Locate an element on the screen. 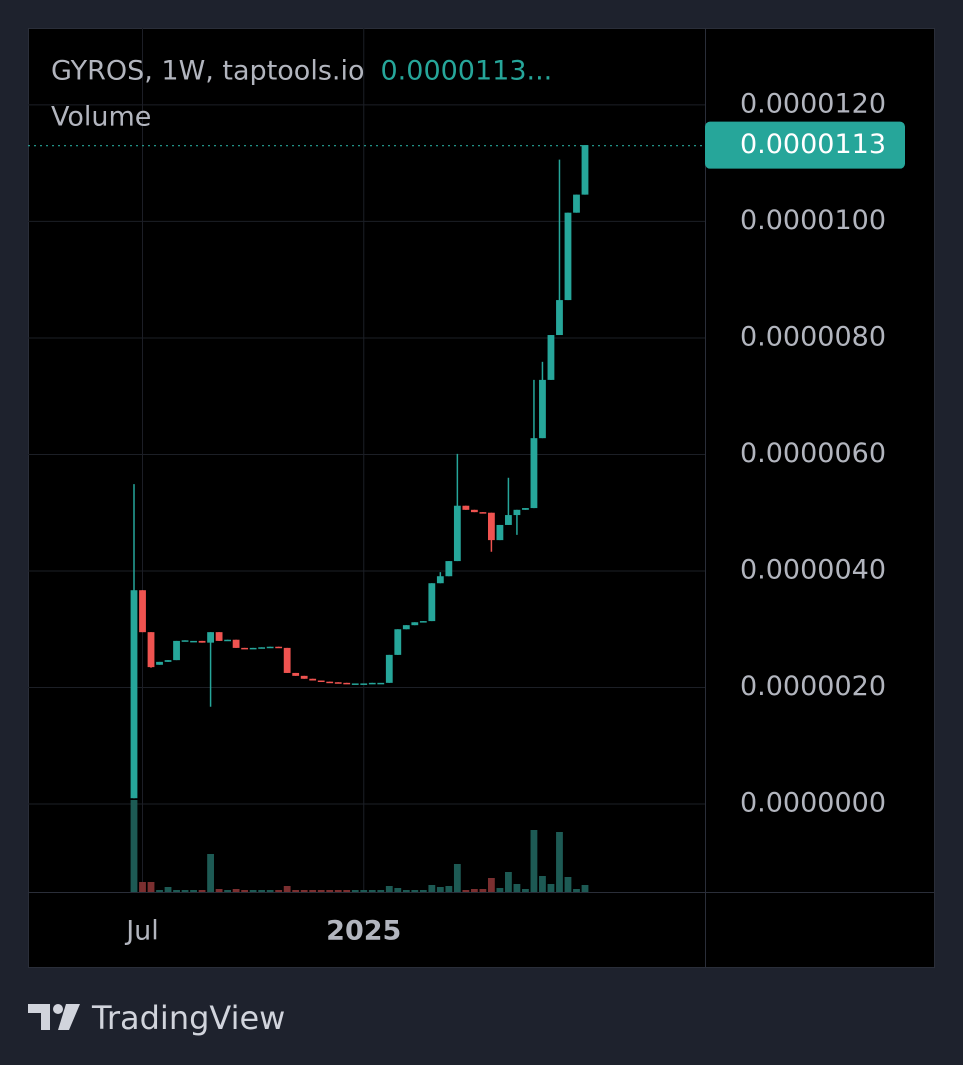  legend-title: GYROS, 1W, taptools.io is located at coordinates (208, 71).